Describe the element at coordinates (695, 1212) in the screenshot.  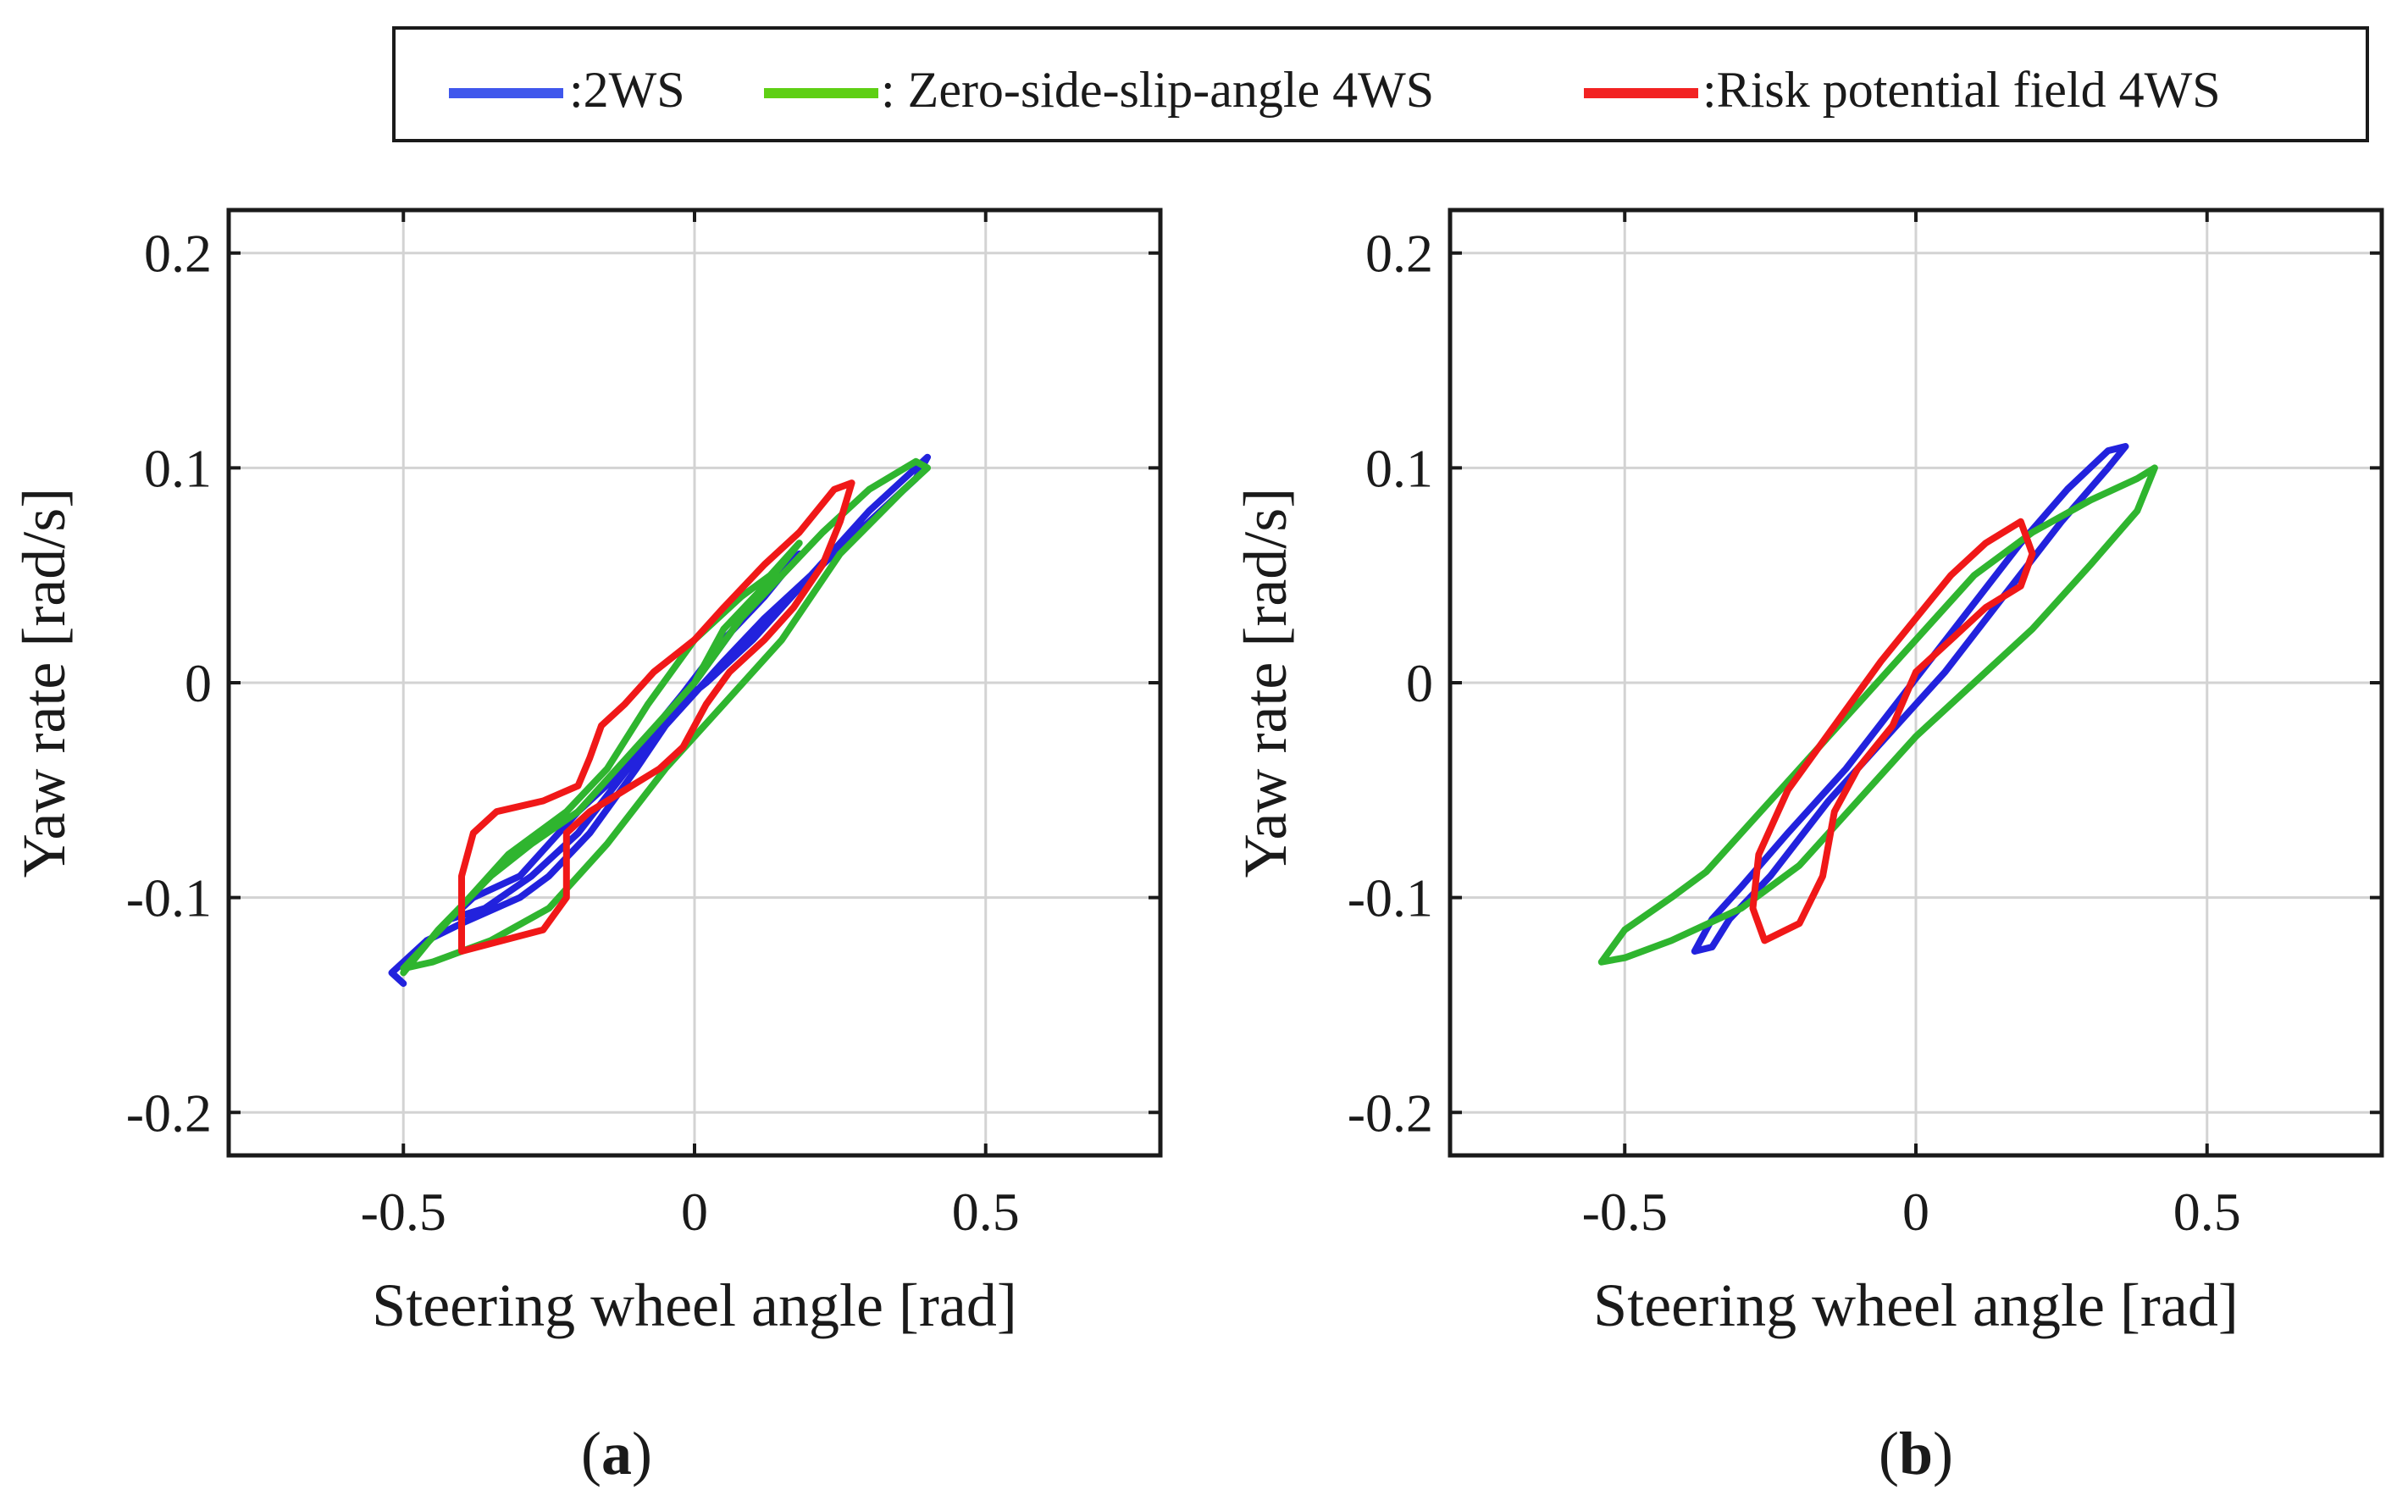
I see `xtick-label-a-1: 0` at that location.